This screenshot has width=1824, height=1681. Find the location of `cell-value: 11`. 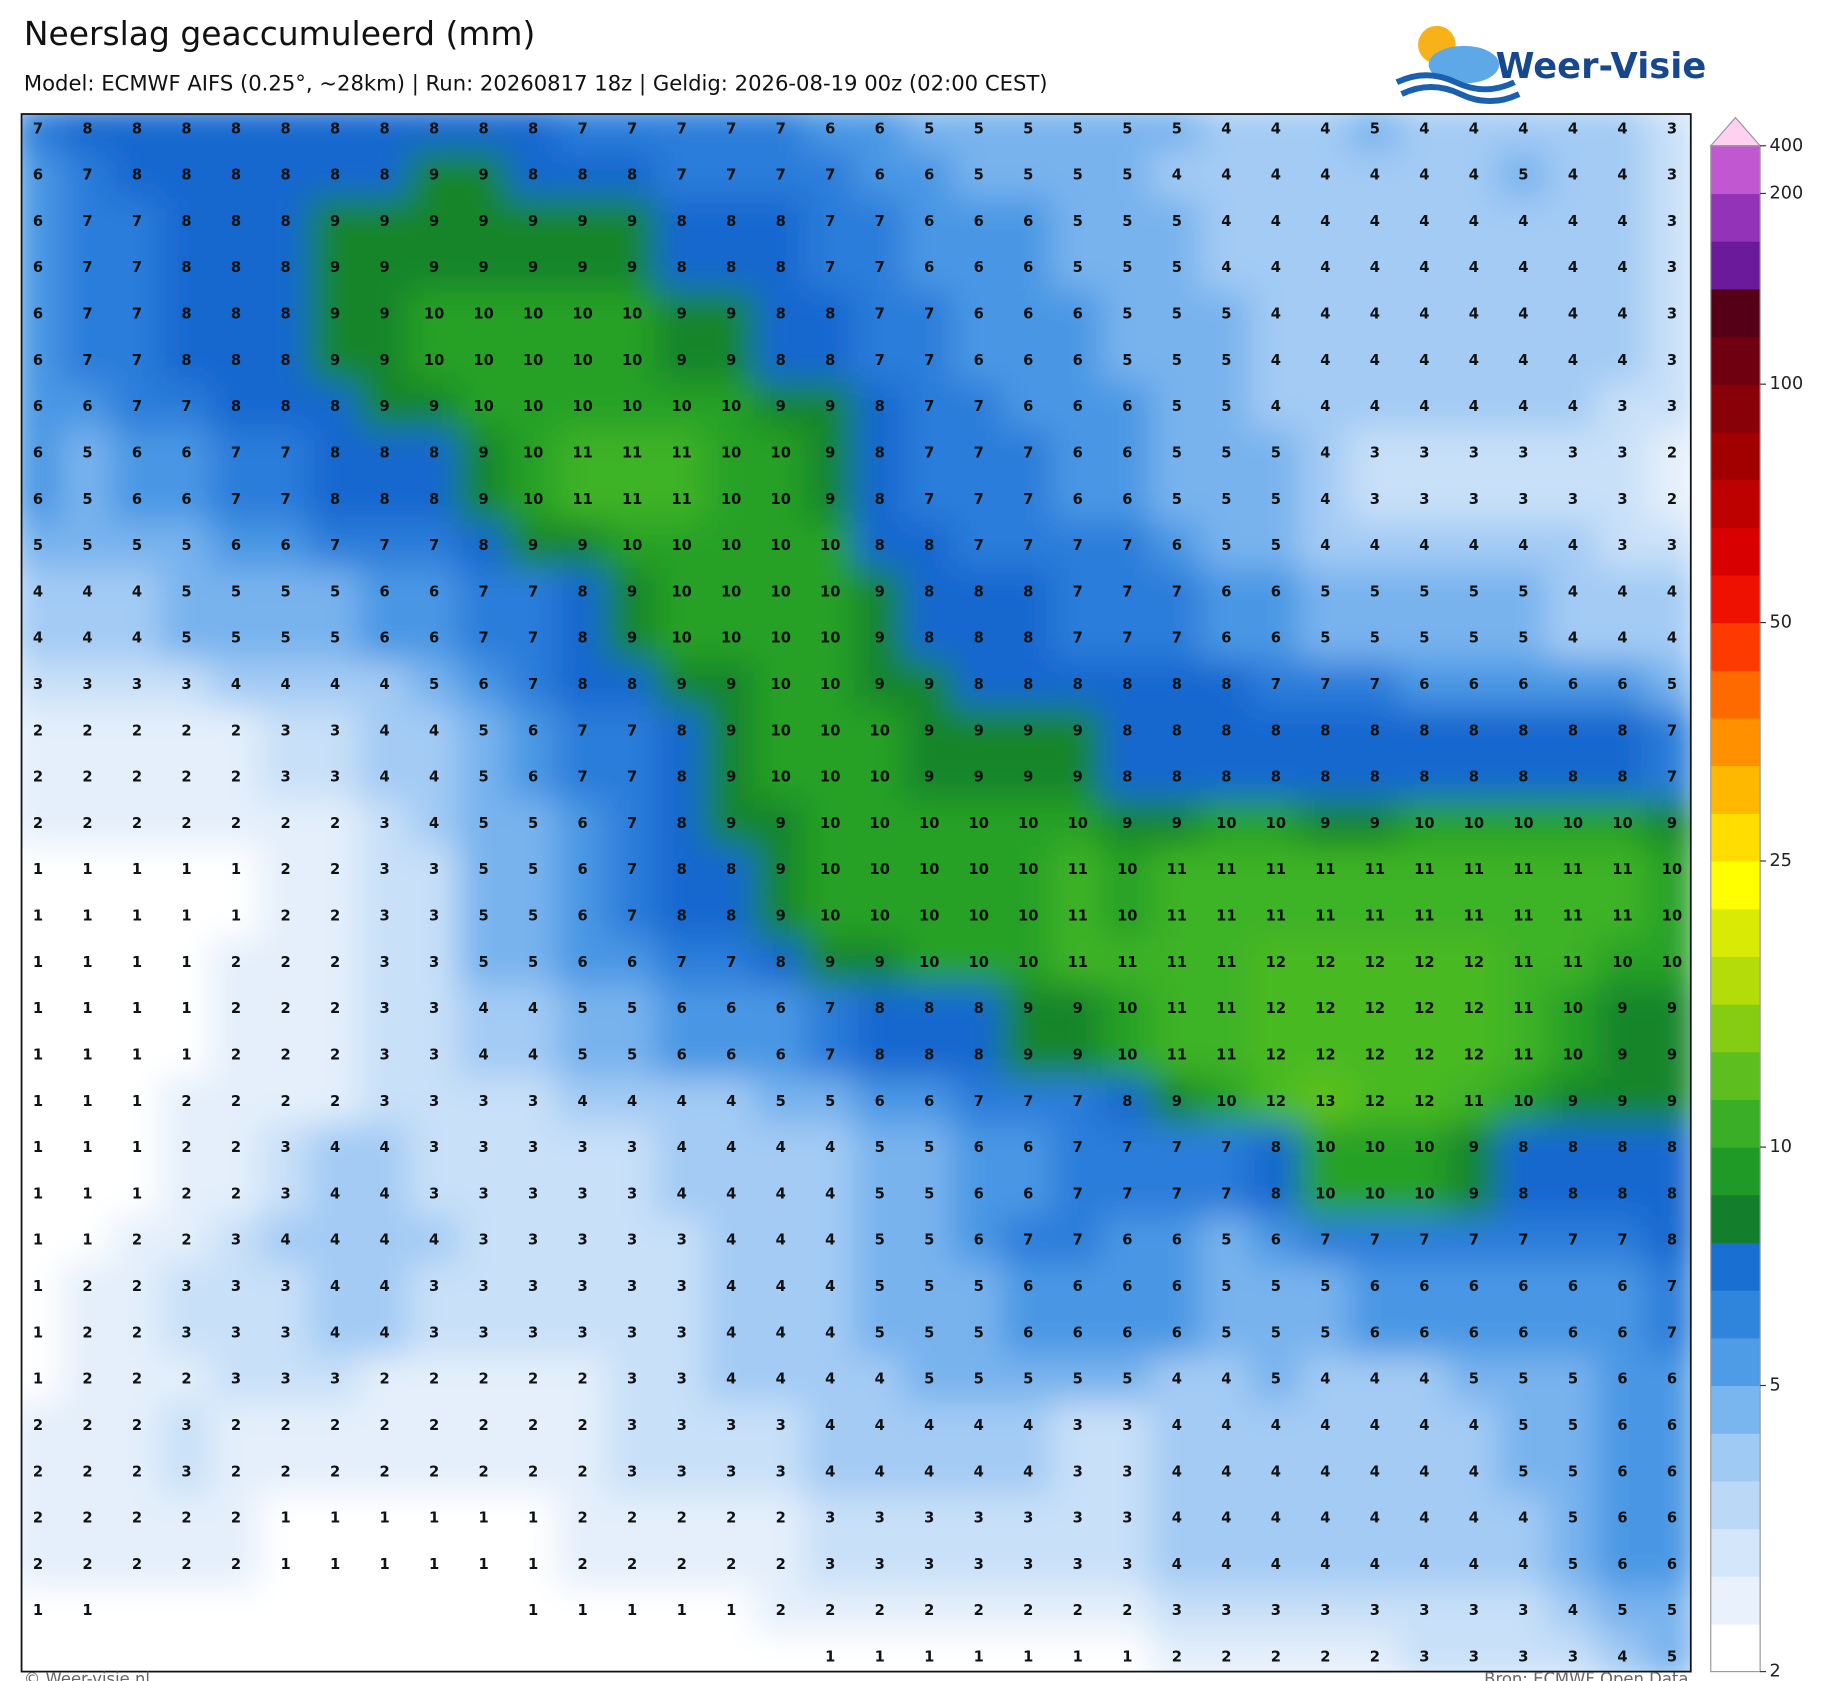

cell-value: 11 is located at coordinates (1226, 962).